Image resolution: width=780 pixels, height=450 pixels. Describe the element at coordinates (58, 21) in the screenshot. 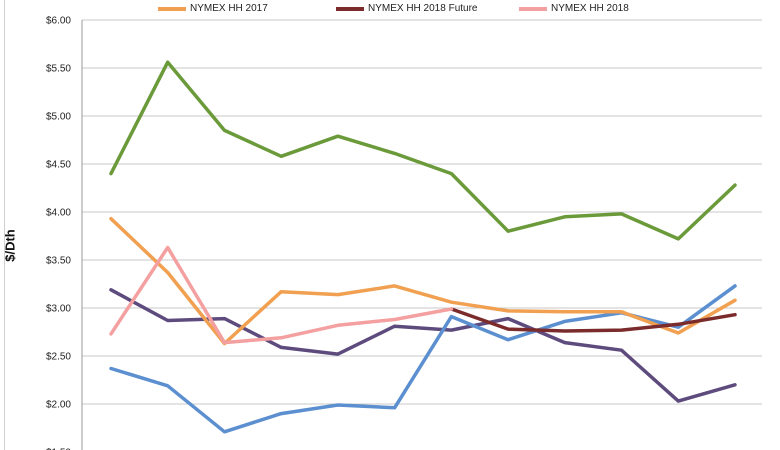

I see `y-tick-label: $6.00` at that location.